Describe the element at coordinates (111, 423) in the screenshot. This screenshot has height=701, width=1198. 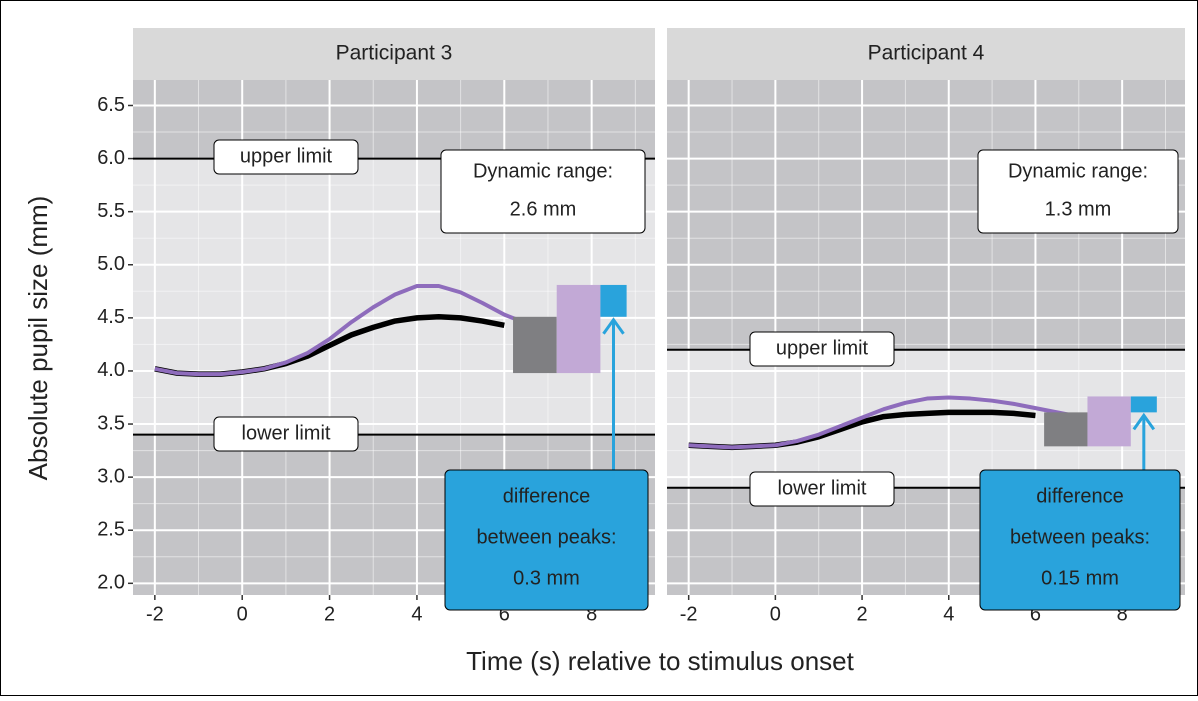
I see `y-tick-label: 3.5` at that location.